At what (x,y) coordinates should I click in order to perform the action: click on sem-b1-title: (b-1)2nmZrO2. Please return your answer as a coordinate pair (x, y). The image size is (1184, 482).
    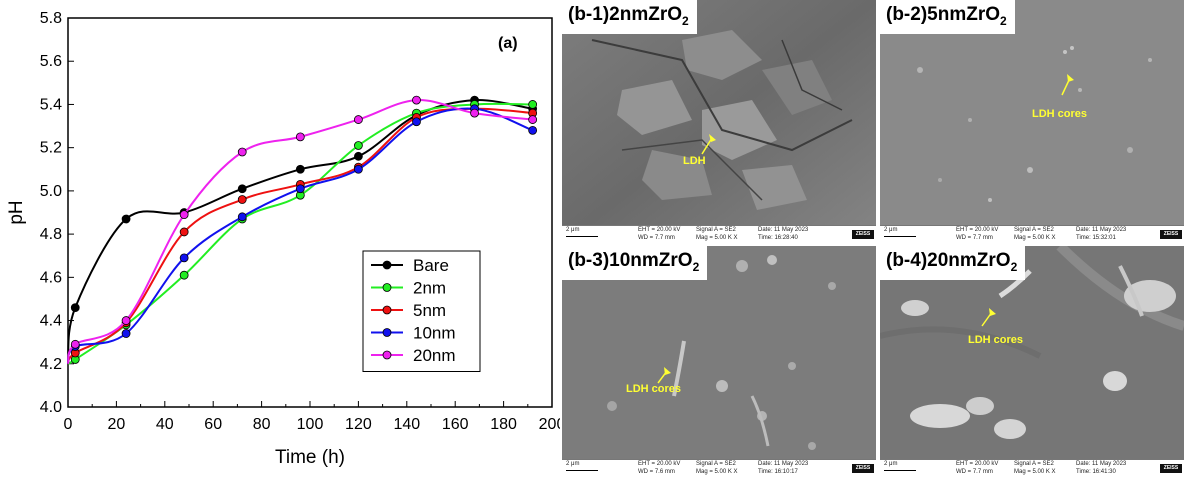
    Looking at the image, I should click on (629, 17).